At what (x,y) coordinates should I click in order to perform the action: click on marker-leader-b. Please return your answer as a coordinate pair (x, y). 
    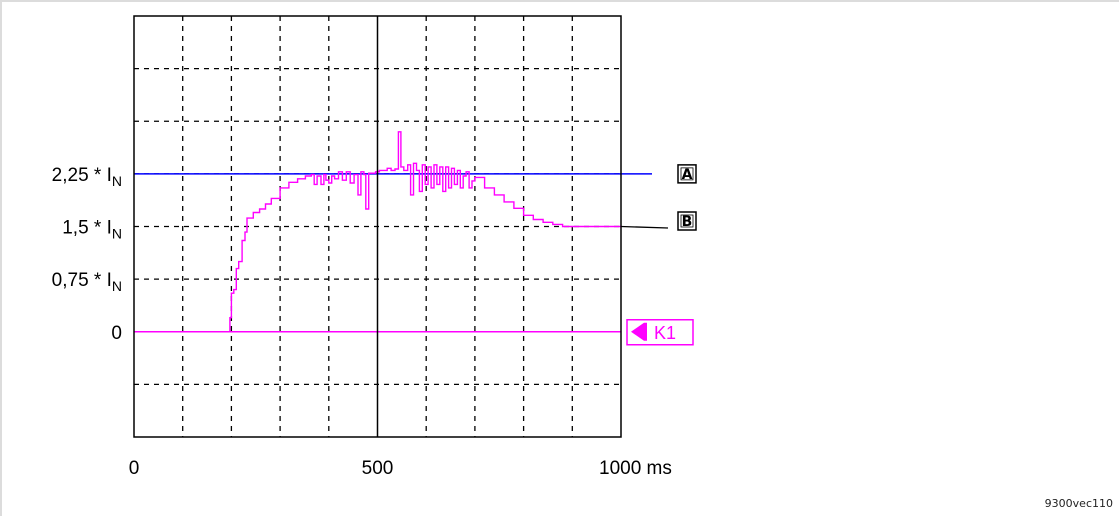
    Looking at the image, I should click on (644, 227).